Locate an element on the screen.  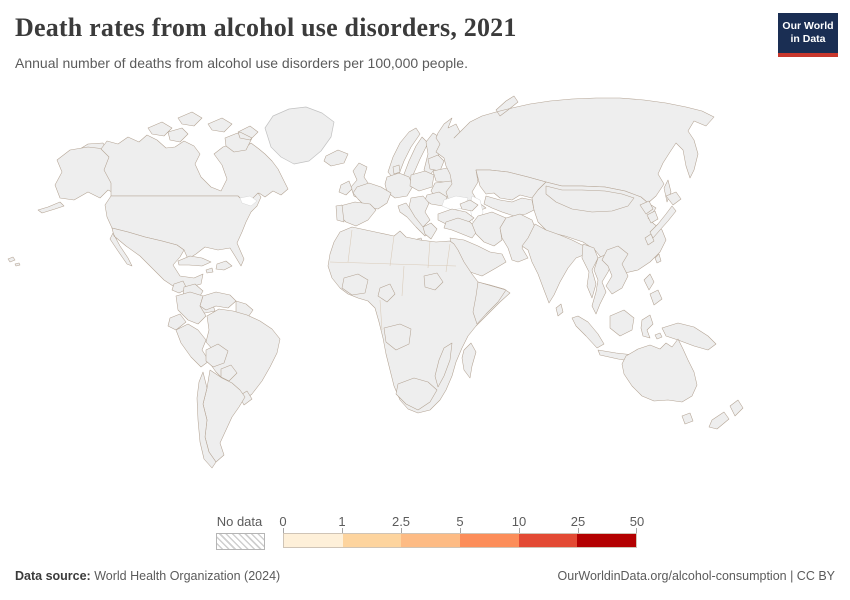
great-lakes is located at coordinates (248, 201).